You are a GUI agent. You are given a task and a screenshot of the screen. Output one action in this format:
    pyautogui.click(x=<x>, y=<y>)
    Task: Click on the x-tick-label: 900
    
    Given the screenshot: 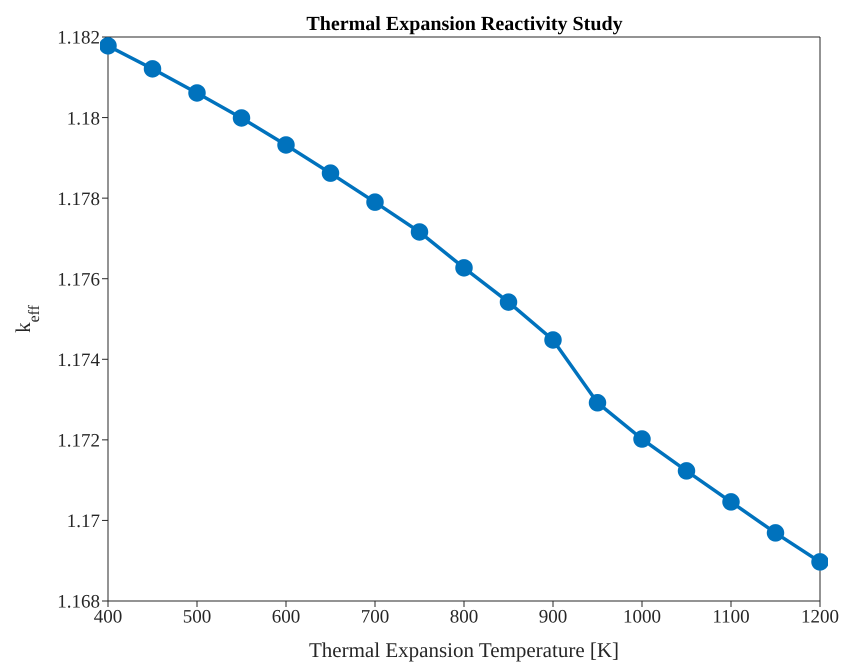 What is the action you would take?
    pyautogui.click(x=553, y=617)
    